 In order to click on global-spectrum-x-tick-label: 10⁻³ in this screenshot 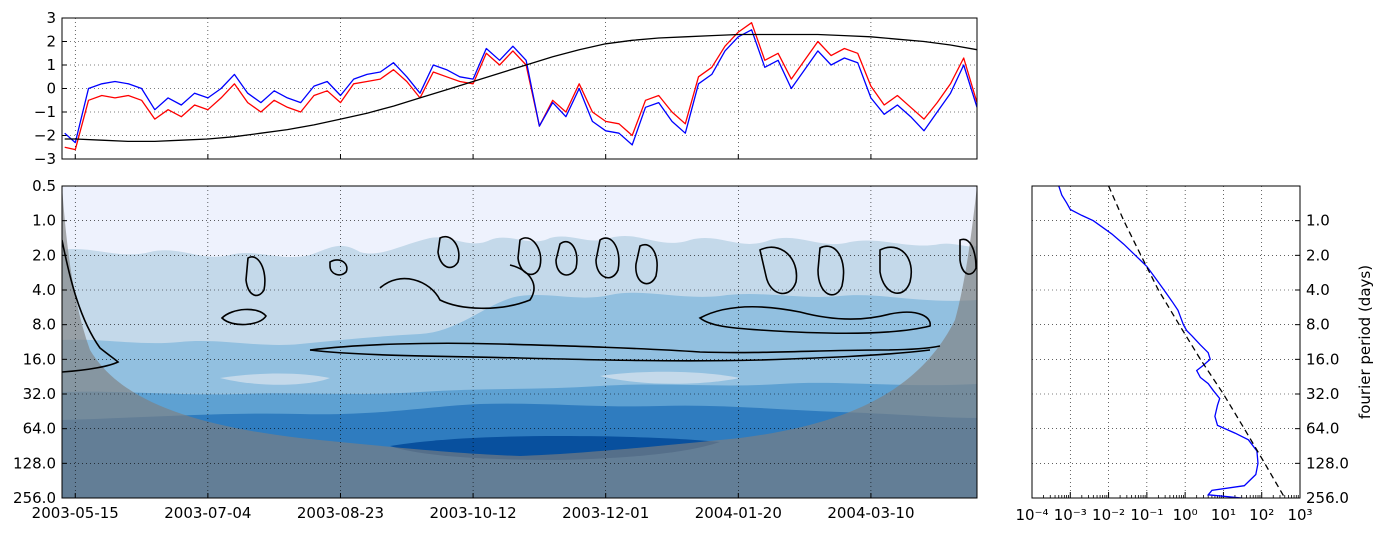, I will do `click(1070, 515)`.